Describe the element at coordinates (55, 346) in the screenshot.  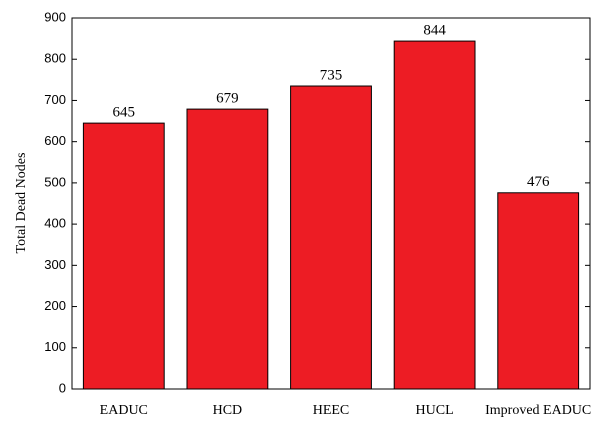
I see `y-tick-label: 100` at that location.